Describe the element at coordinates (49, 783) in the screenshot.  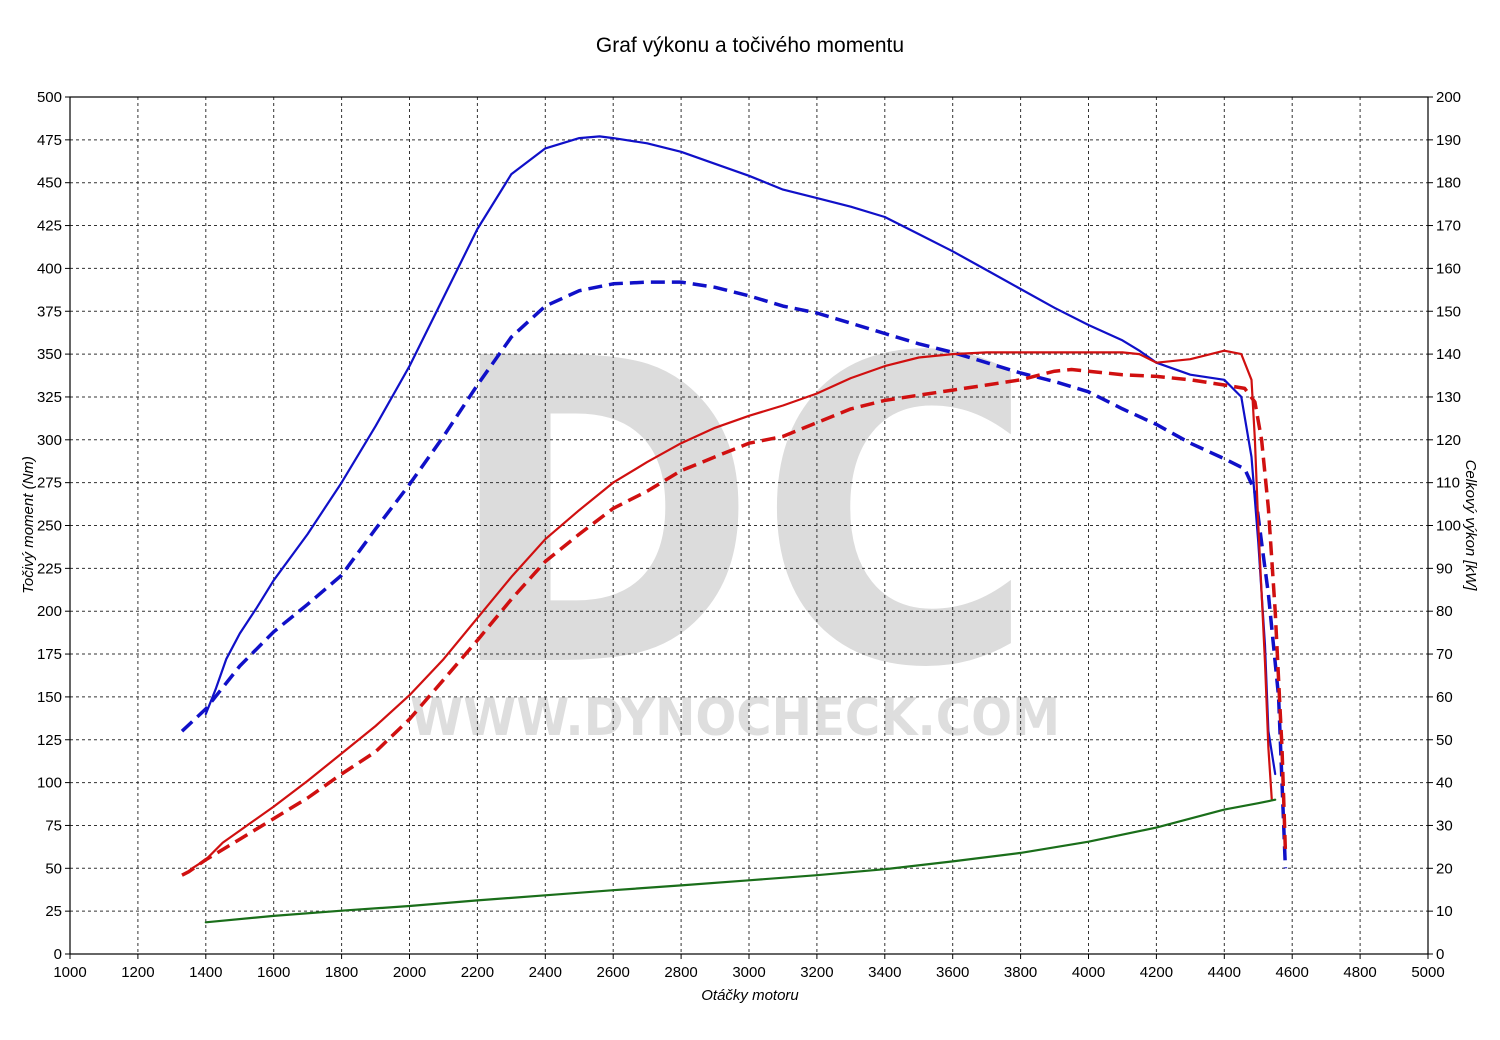
I see `y-left-tick-label: 100` at that location.